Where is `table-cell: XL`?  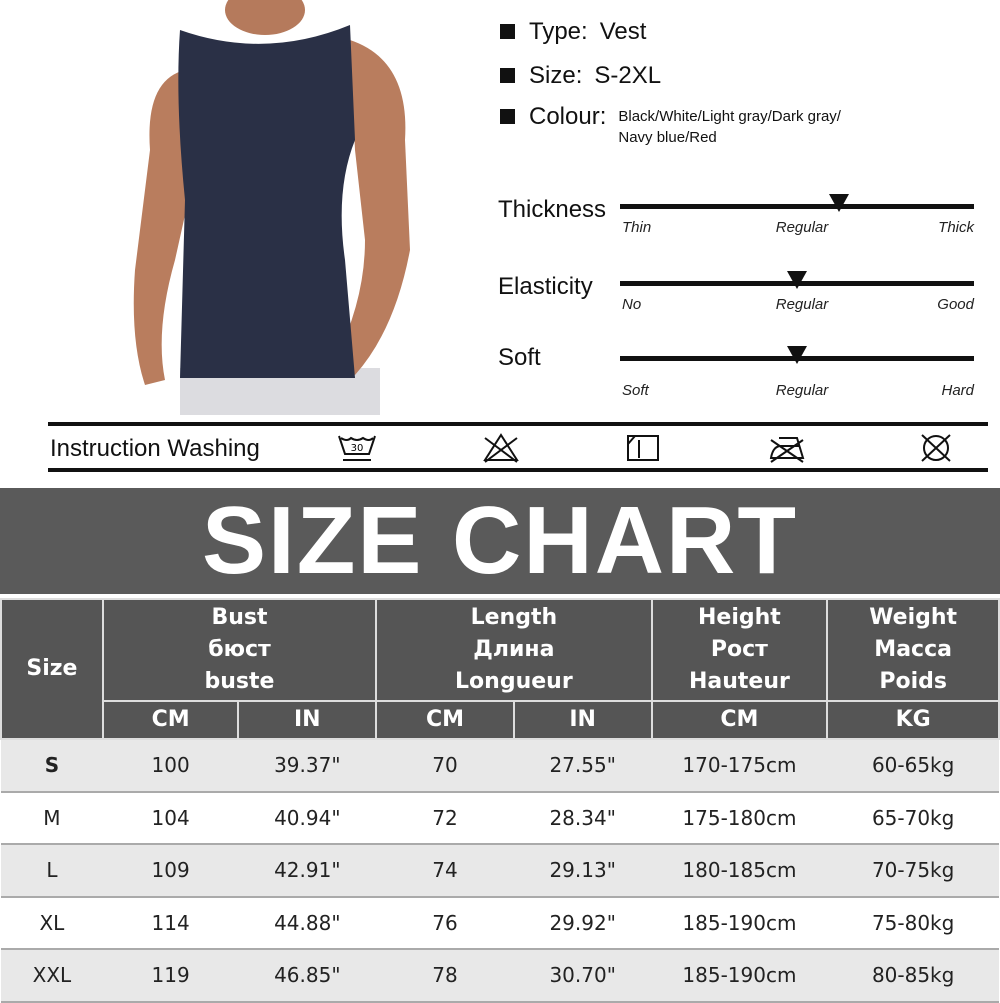
table-cell: XL is located at coordinates (52, 923).